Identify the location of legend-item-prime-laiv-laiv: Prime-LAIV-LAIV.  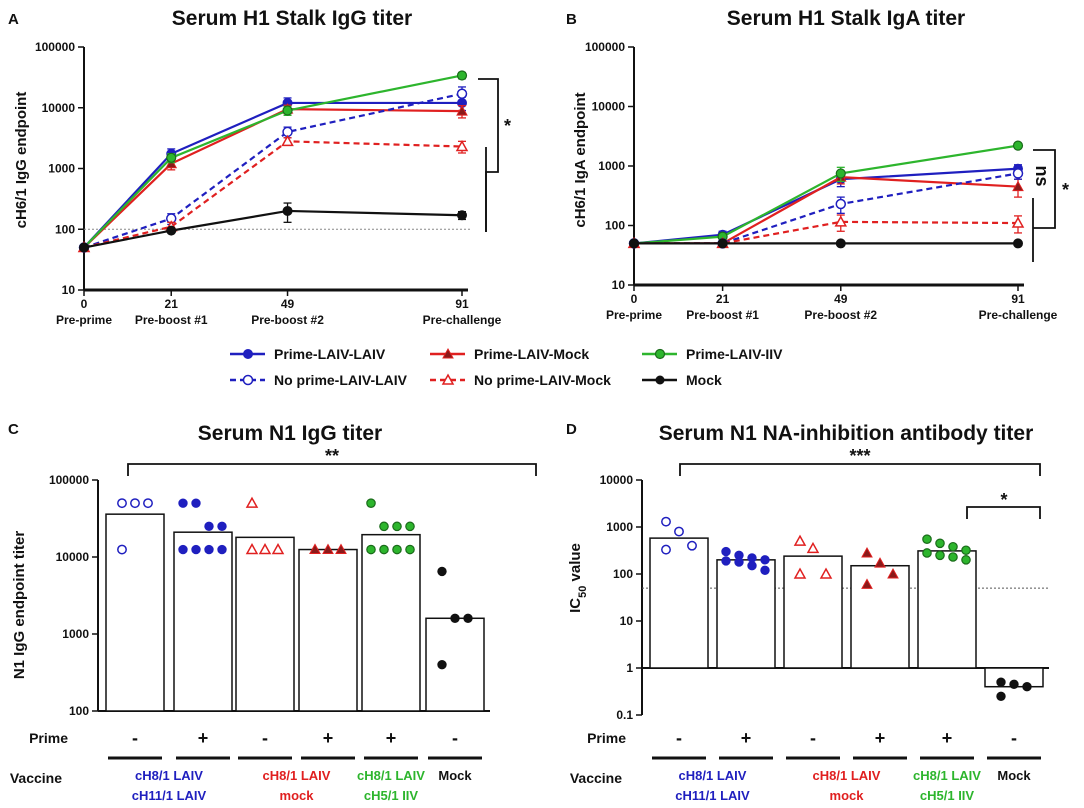
(308, 354).